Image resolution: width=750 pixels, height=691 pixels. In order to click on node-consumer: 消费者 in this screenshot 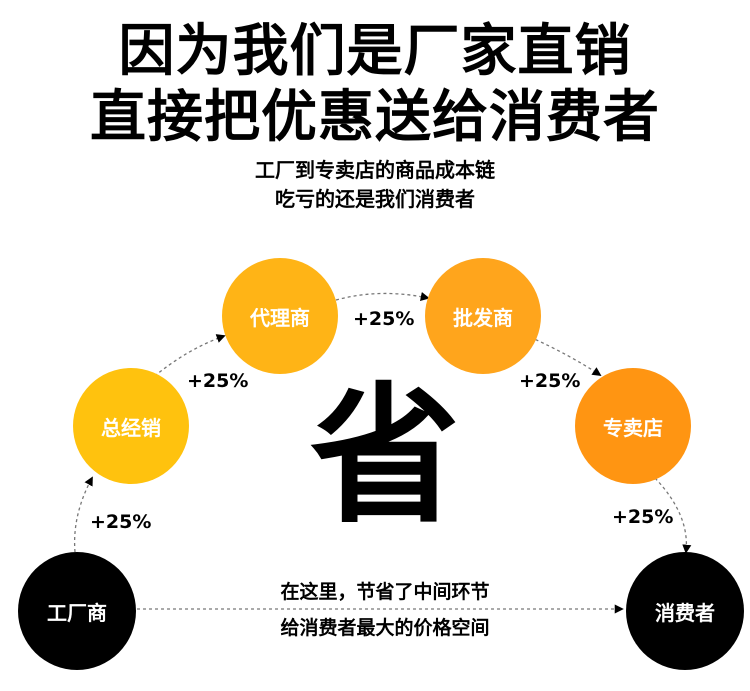, I will do `click(685, 611)`.